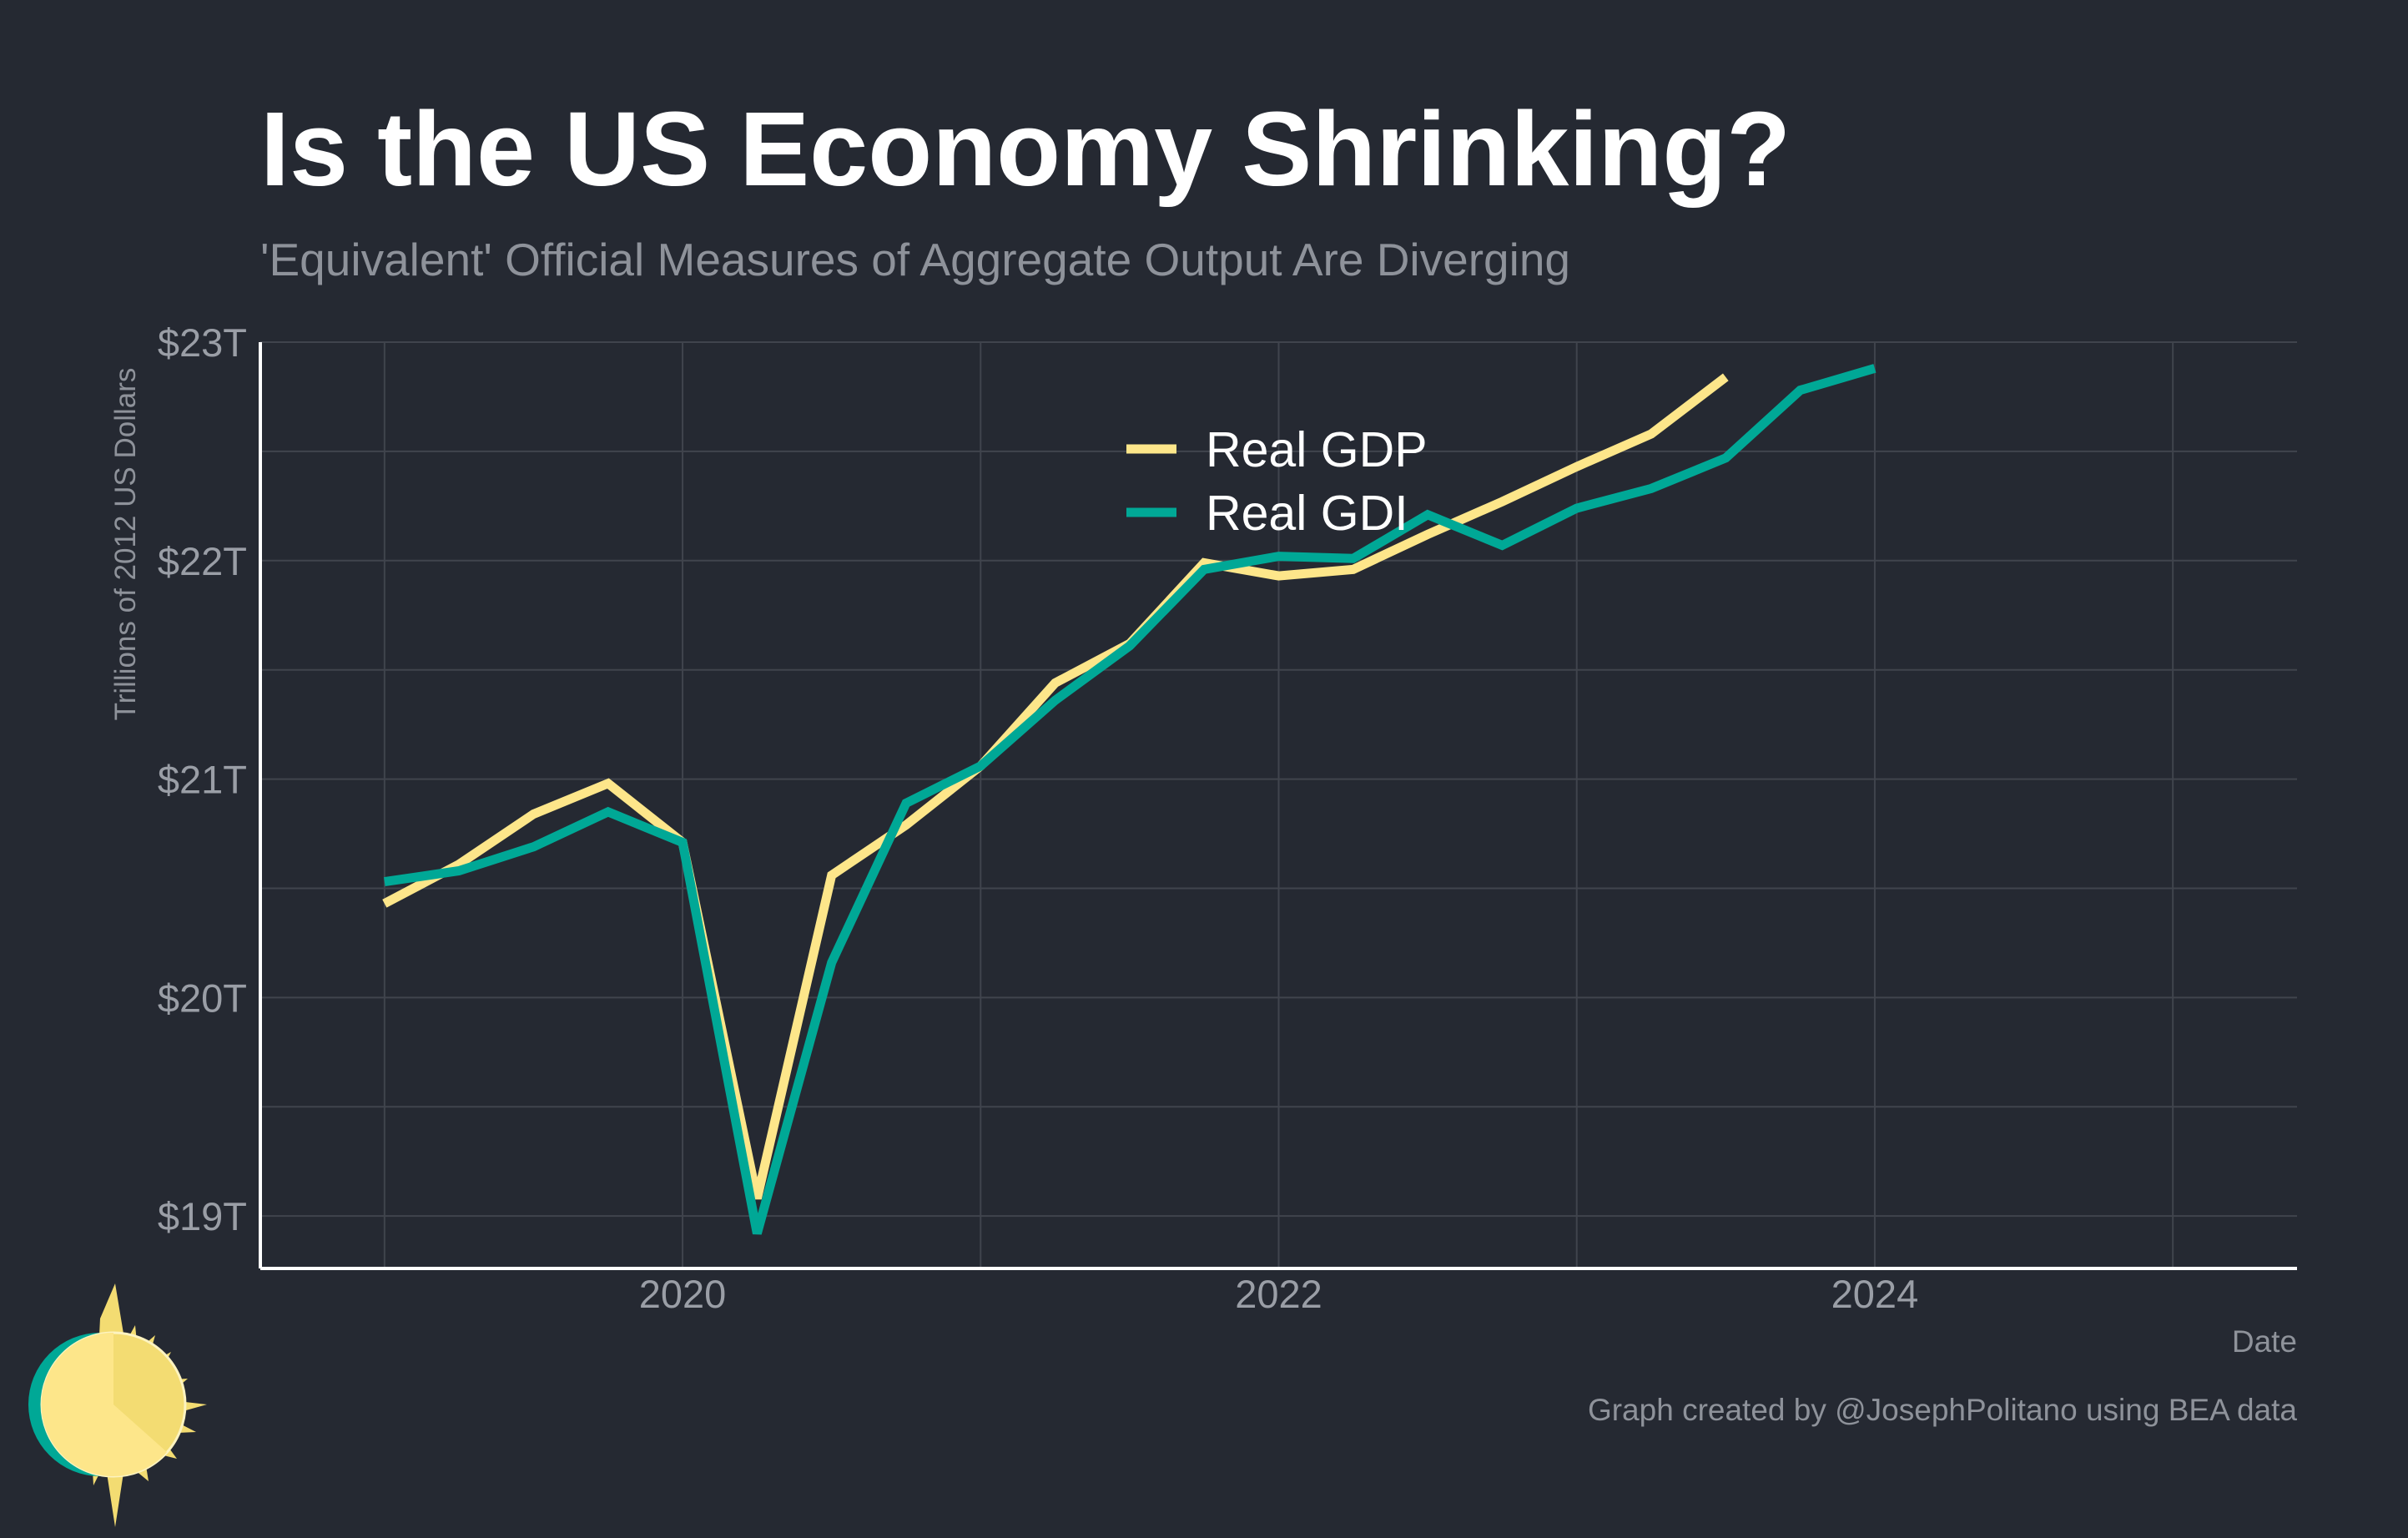 Image resolution: width=2408 pixels, height=1538 pixels. I want to click on y-axis-label: Trillions of 2012 US Dollars, so click(125, 544).